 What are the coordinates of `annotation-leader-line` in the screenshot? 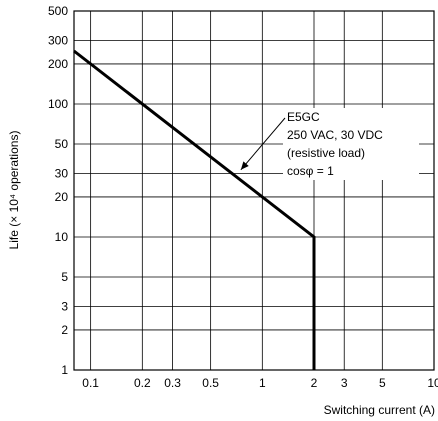 It's located at (263, 144).